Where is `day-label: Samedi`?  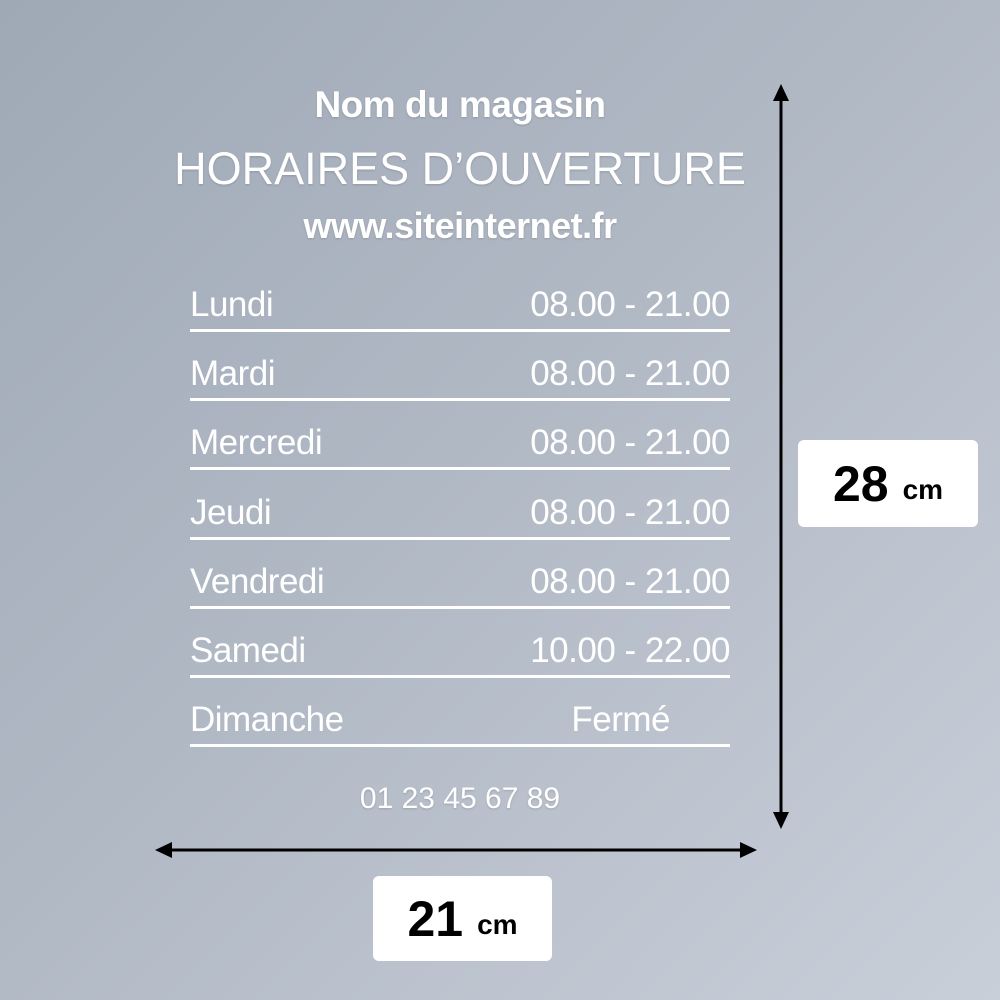 day-label: Samedi is located at coordinates (248, 650).